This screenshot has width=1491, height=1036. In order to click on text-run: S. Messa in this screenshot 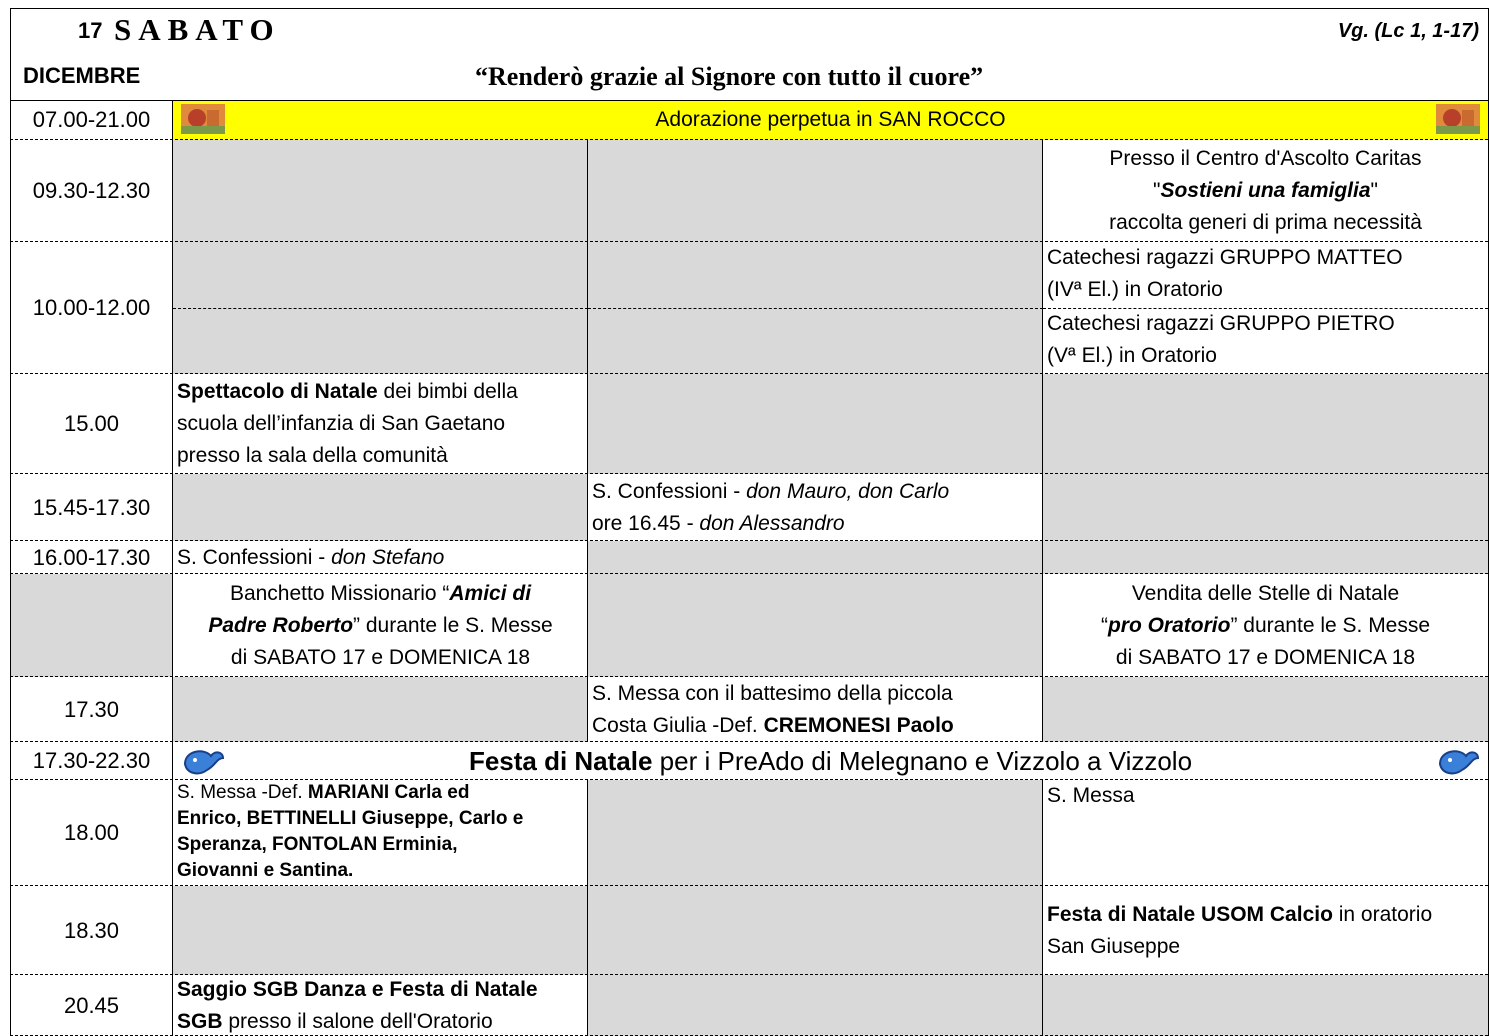, I will do `click(1091, 795)`.